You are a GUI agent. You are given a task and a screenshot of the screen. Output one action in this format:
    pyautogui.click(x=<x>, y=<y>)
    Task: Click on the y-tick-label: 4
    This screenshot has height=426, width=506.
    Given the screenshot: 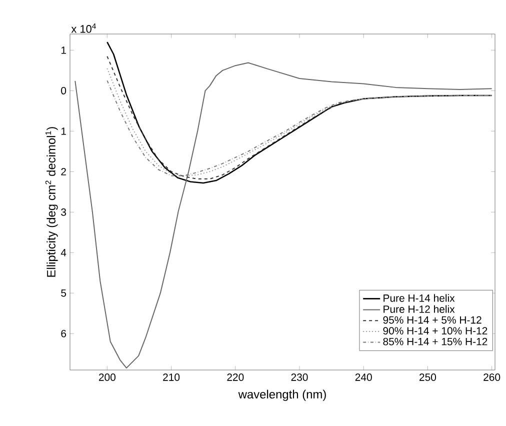 What is the action you would take?
    pyautogui.click(x=63, y=252)
    